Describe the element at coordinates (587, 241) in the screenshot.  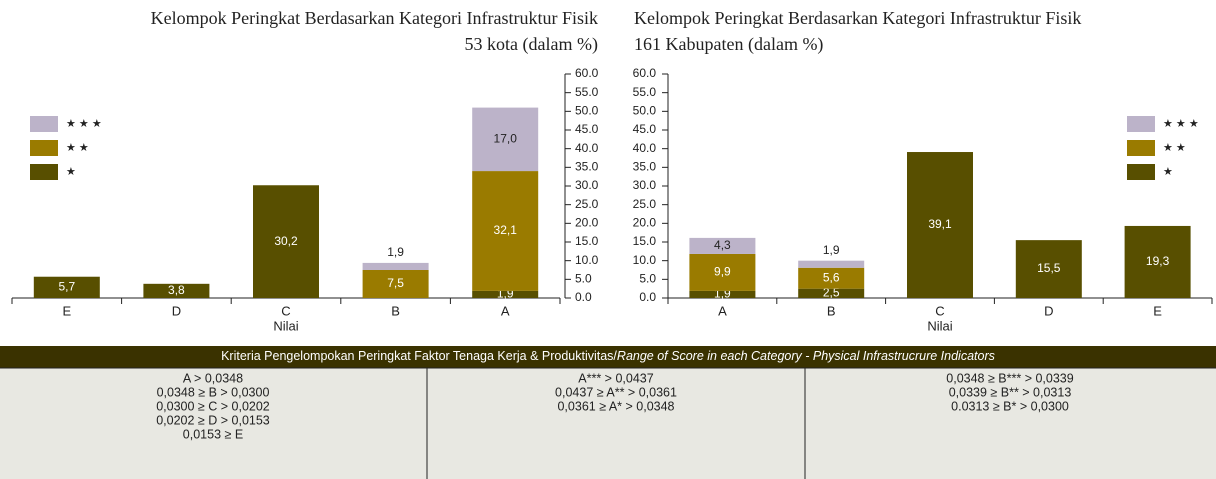
I see `y-tick-label: 15.0` at that location.